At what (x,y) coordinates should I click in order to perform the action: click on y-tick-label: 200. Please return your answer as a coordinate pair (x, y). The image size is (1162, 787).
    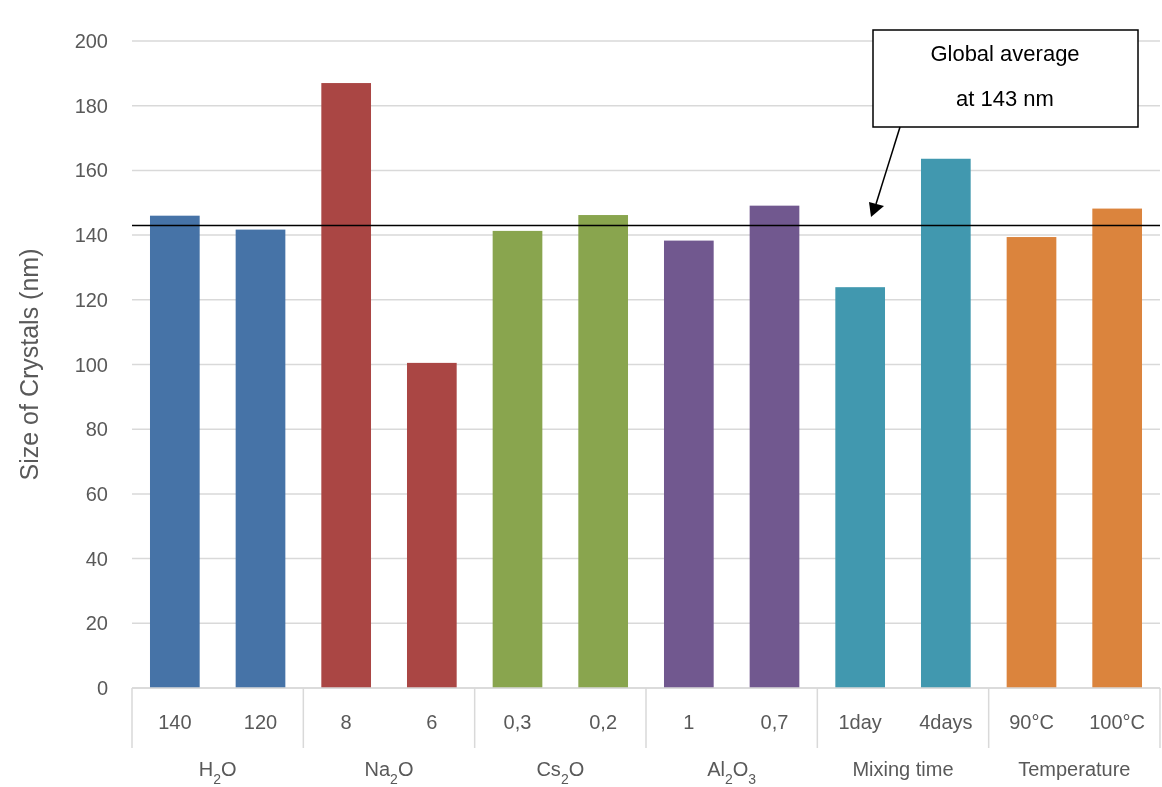
    Looking at the image, I should click on (91, 41).